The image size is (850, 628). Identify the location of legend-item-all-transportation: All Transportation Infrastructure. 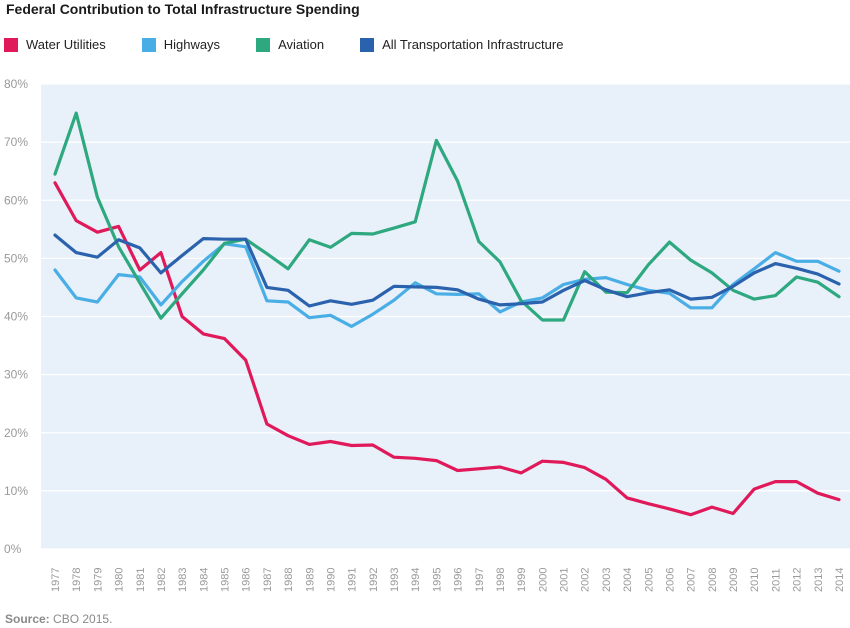
(461, 44).